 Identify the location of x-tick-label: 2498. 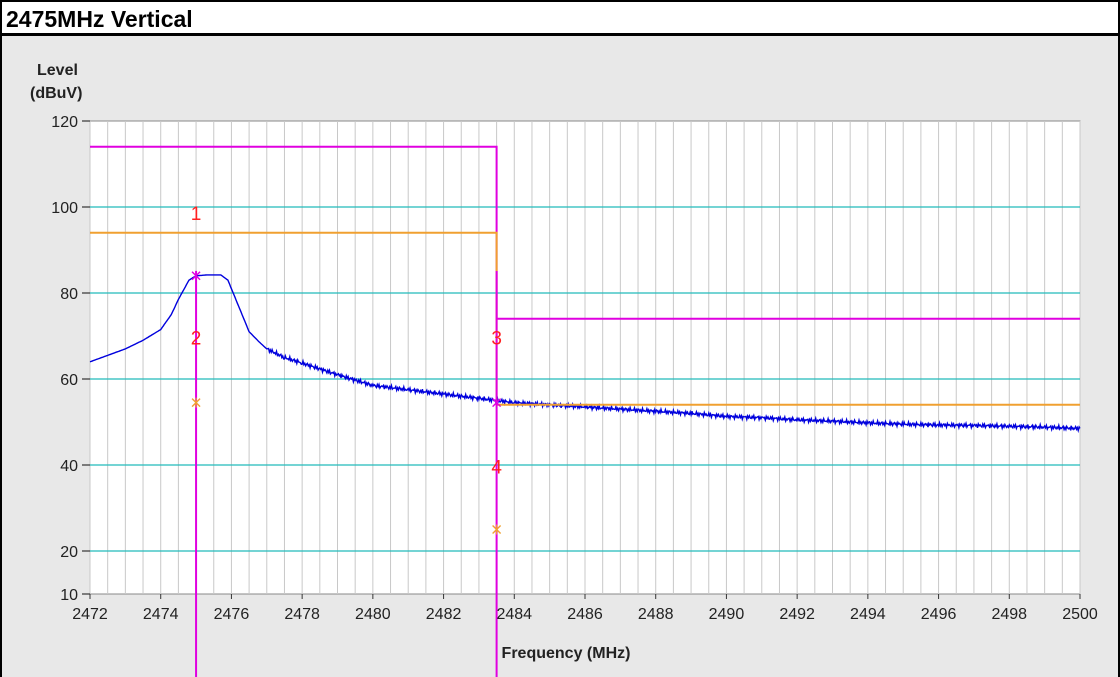
(1009, 614).